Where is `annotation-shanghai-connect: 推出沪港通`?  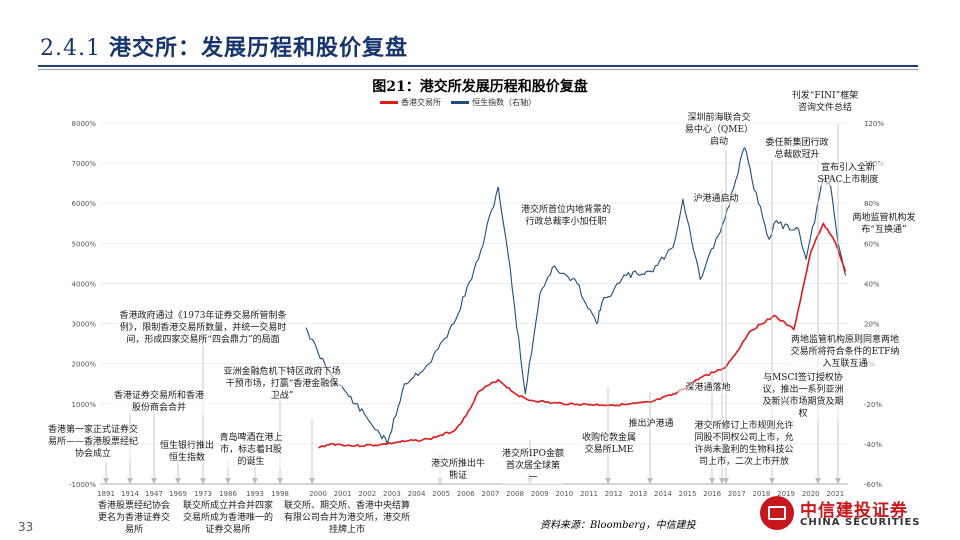
annotation-shanghai-connect: 推出沪港通 is located at coordinates (651, 424).